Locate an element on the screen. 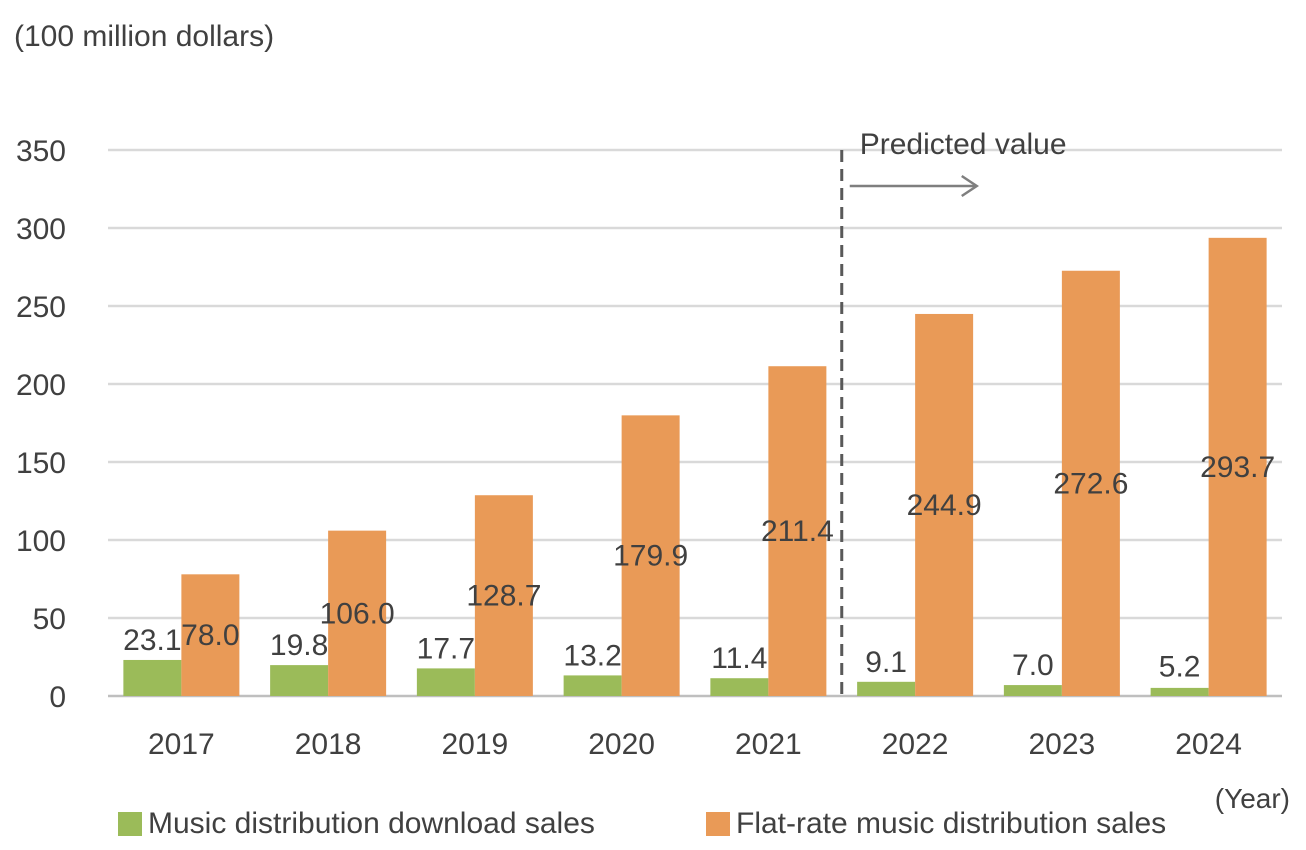 The height and width of the screenshot is (850, 1306). flat-rate-sales-value-label: 244.9 is located at coordinates (944, 505).